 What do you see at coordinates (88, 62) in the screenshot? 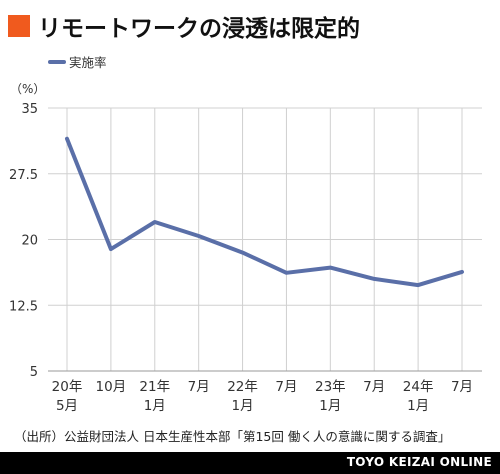
I see `legend-label: 実施率` at bounding box center [88, 62].